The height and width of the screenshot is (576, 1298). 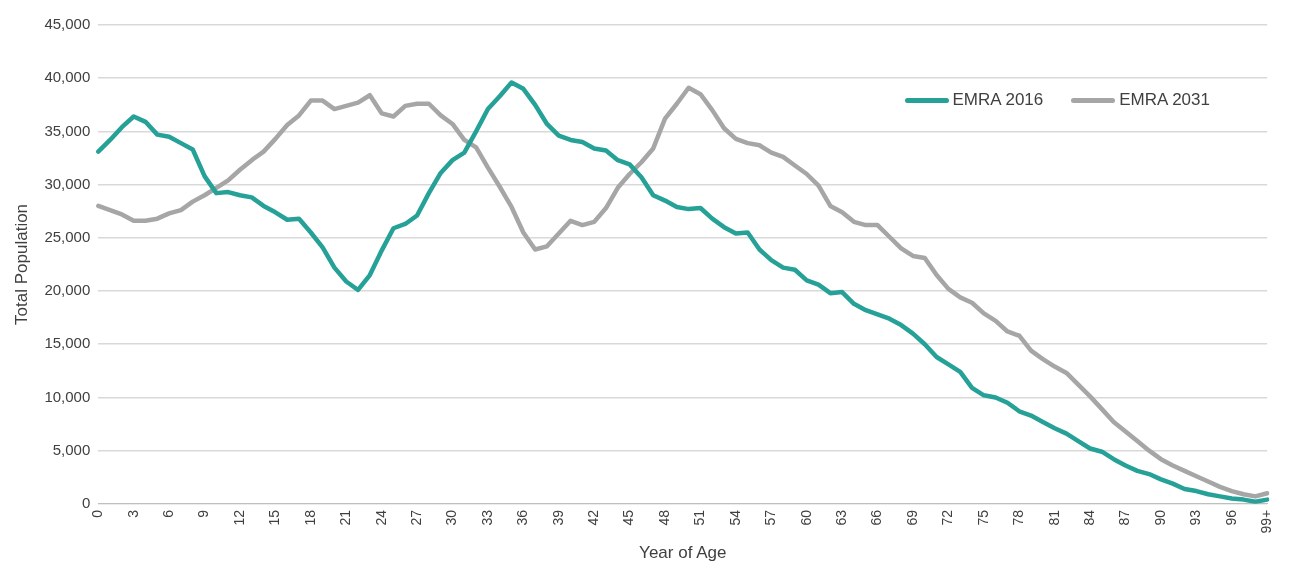 I want to click on x-tick-label: 33, so click(x=486, y=517).